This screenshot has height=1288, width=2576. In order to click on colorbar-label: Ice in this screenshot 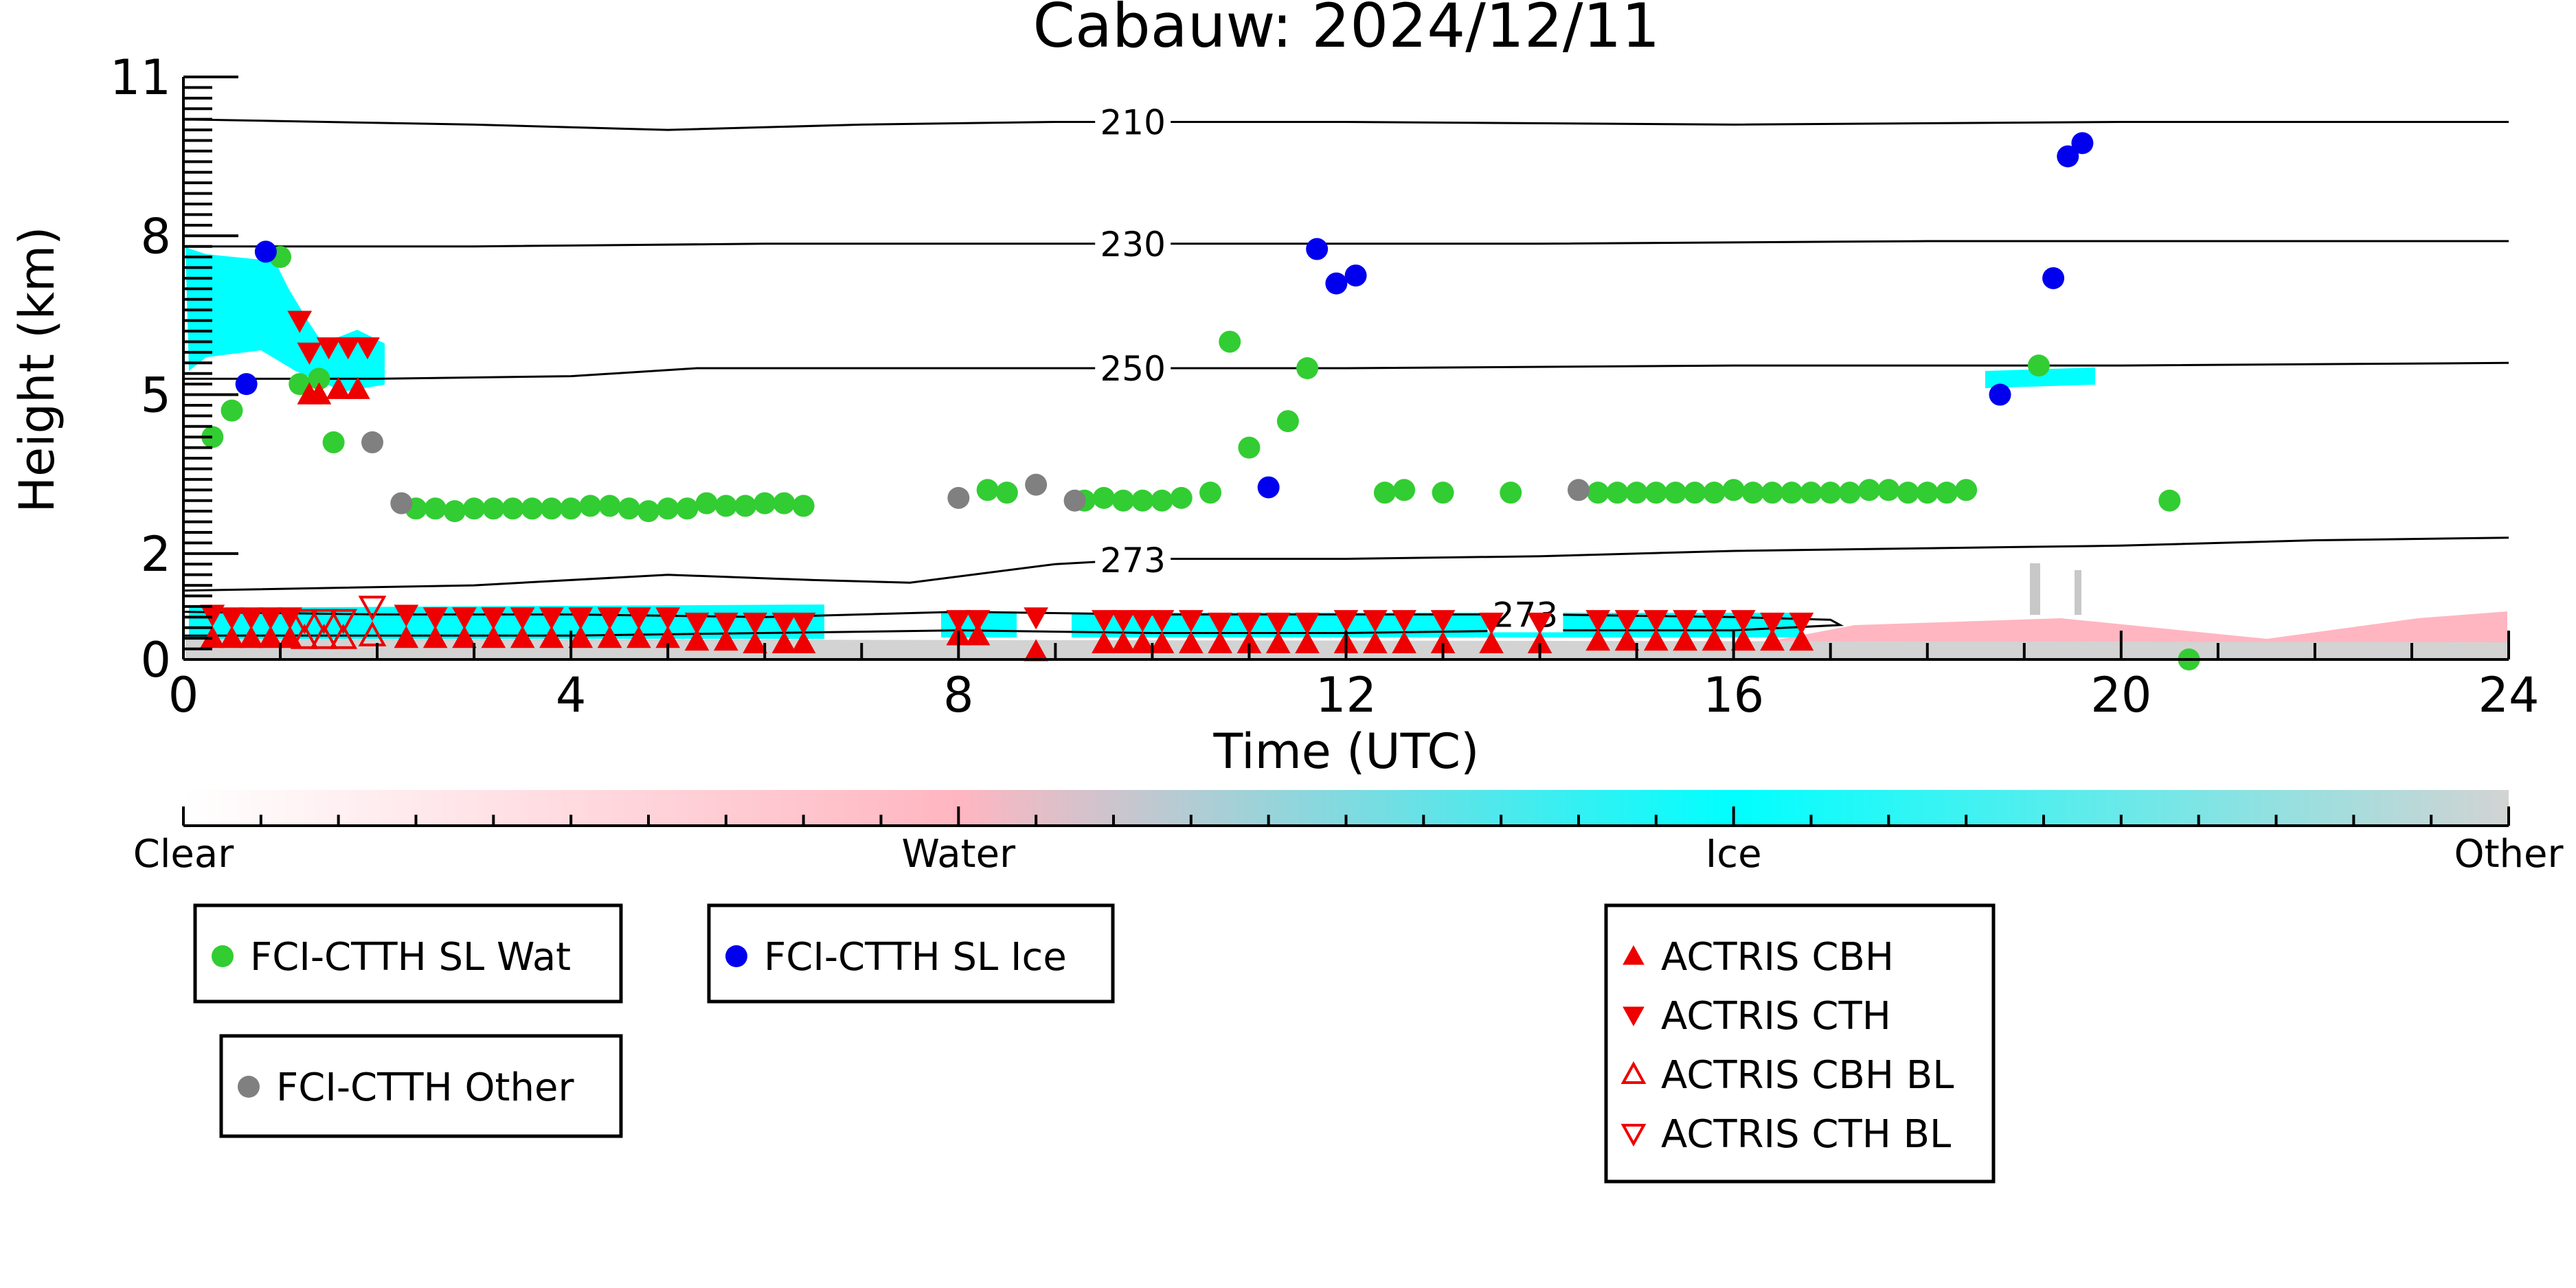, I will do `click(1734, 854)`.